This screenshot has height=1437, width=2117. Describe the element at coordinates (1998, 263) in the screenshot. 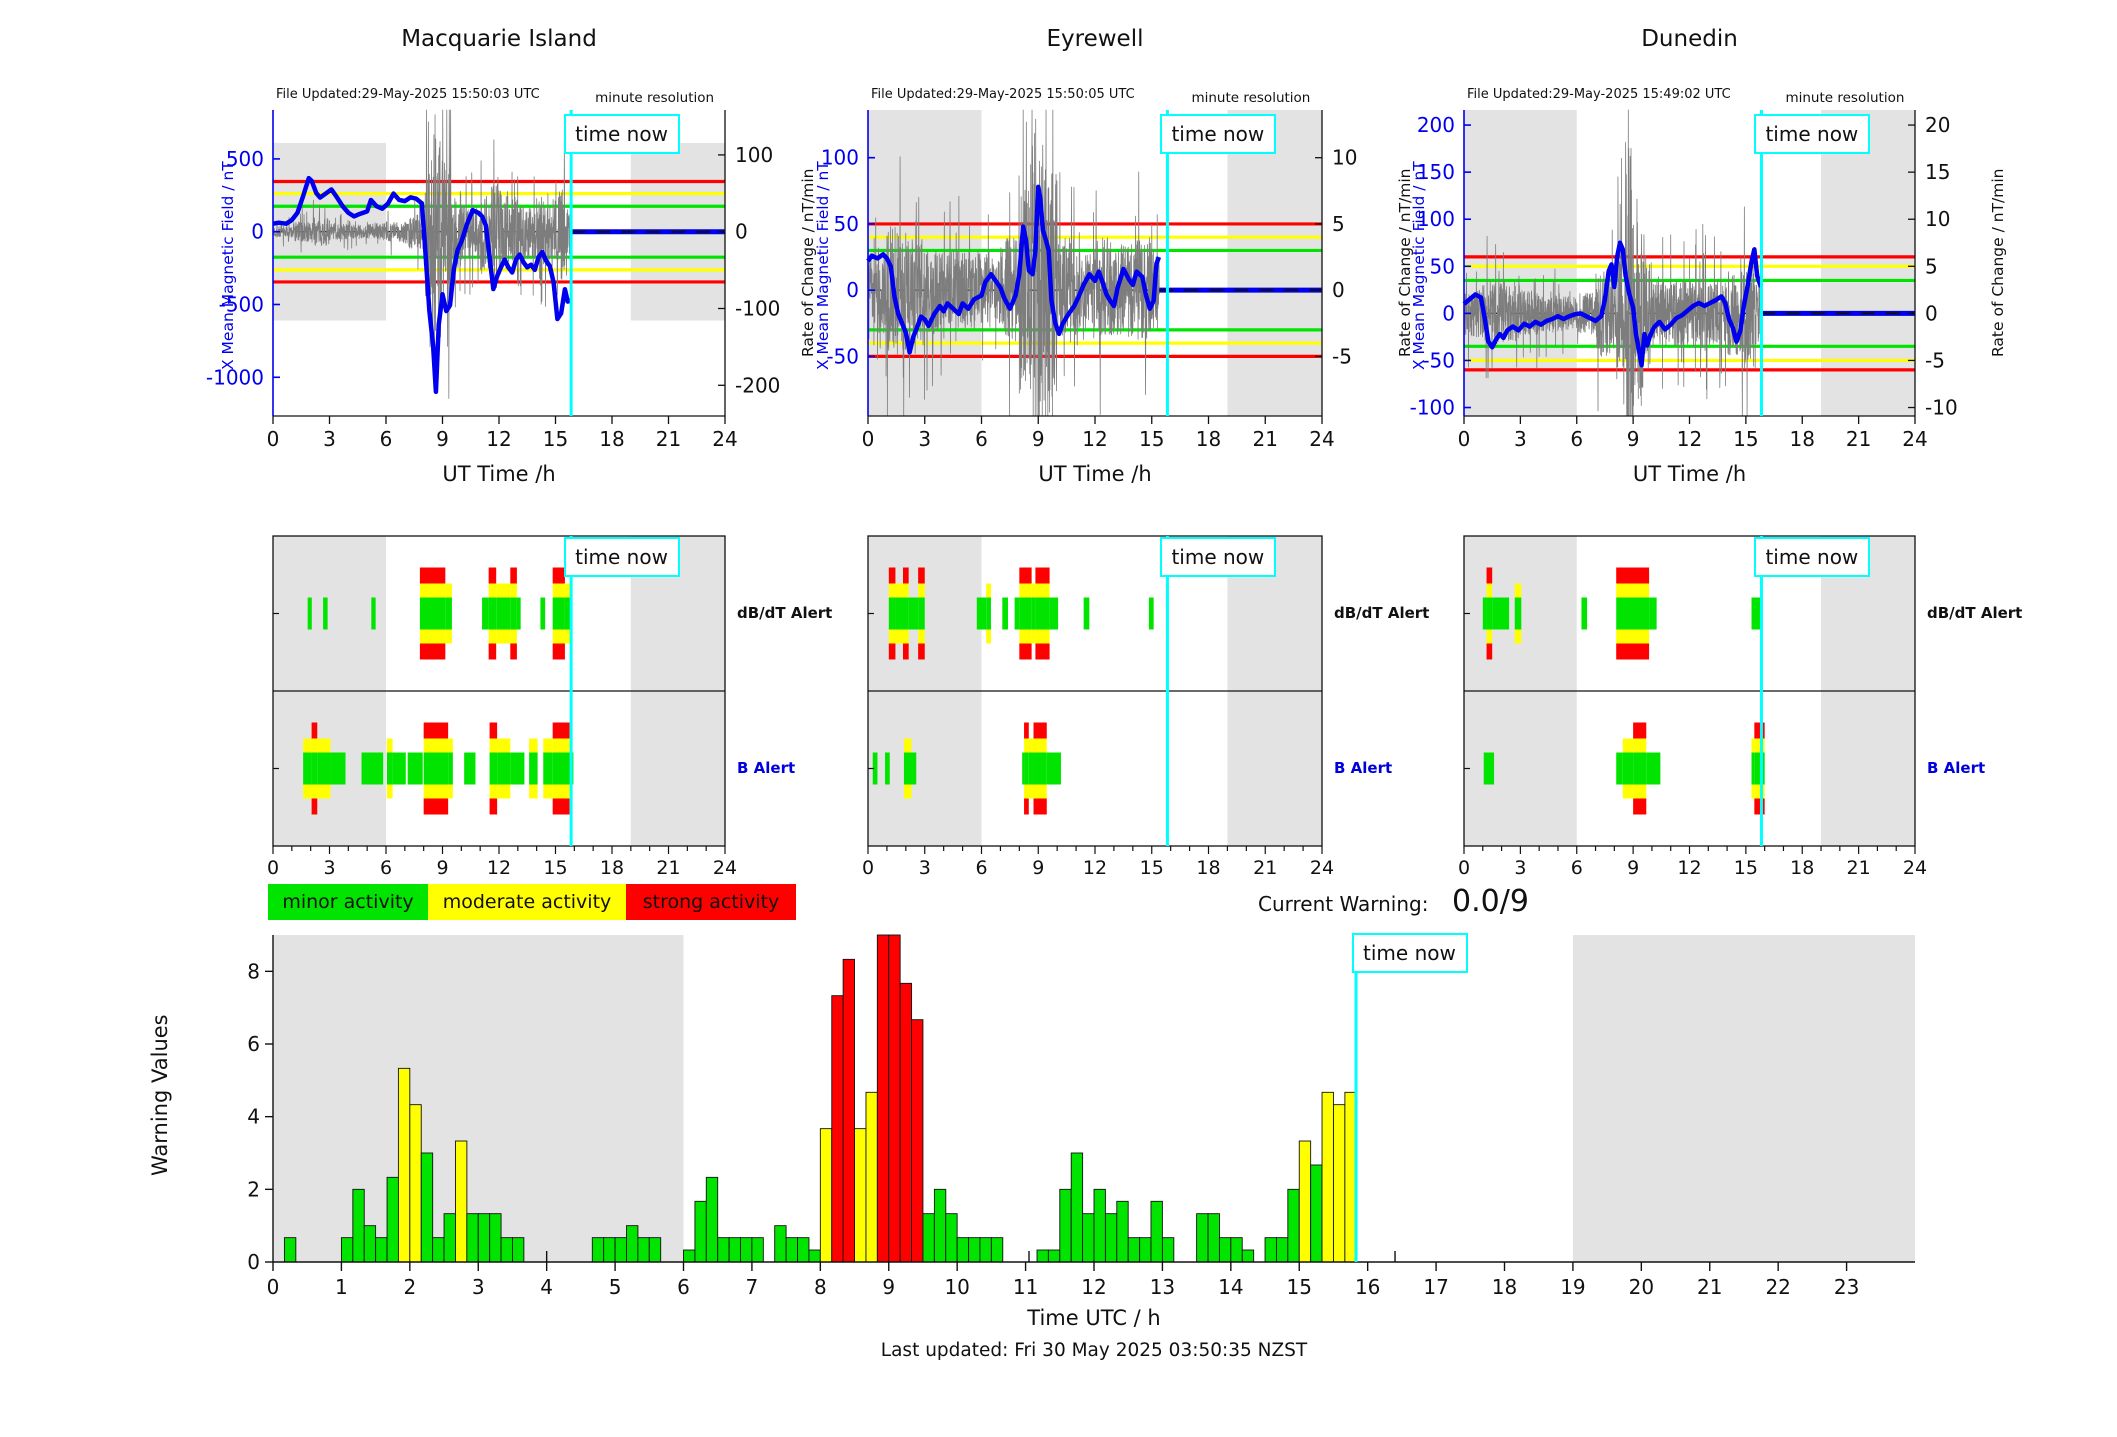

I see `y-axis-label-right: Rate of Change / nT/min` at that location.